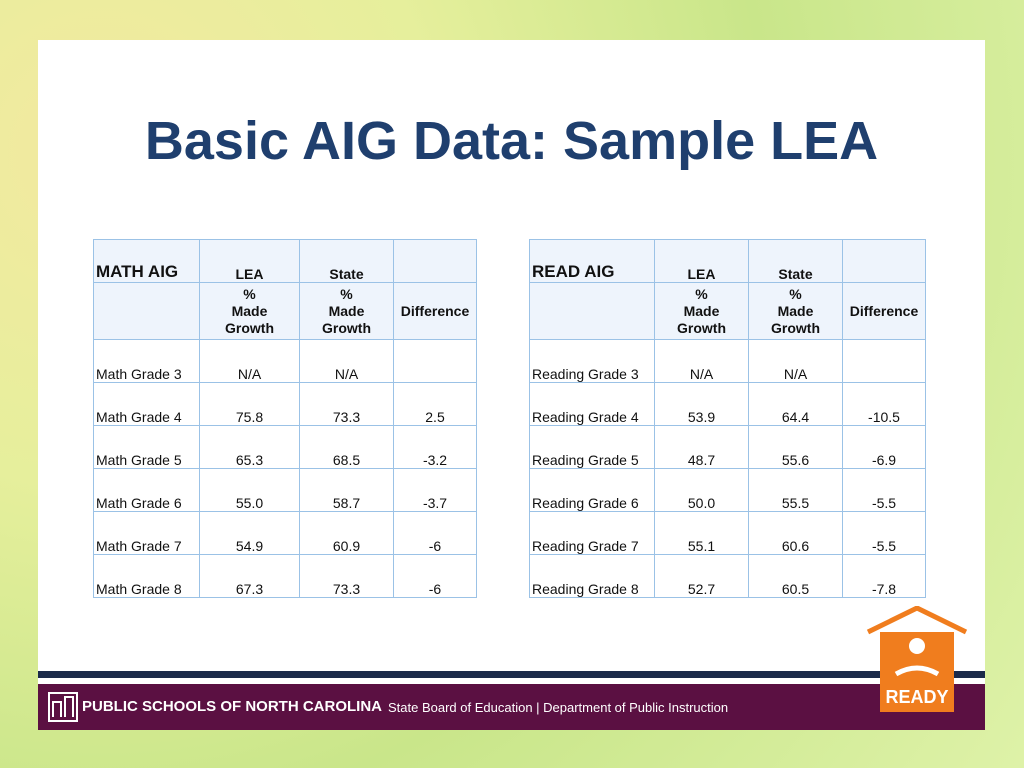  Describe the element at coordinates (146, 404) in the screenshot. I see `row-label: Math Grade 4` at that location.